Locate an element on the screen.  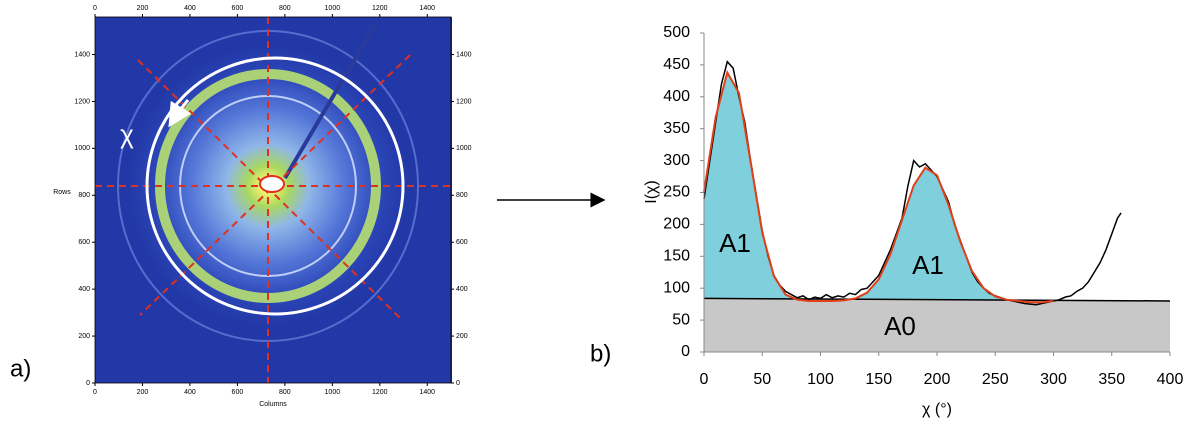
y-tick-label: 450 is located at coordinates (676, 64).